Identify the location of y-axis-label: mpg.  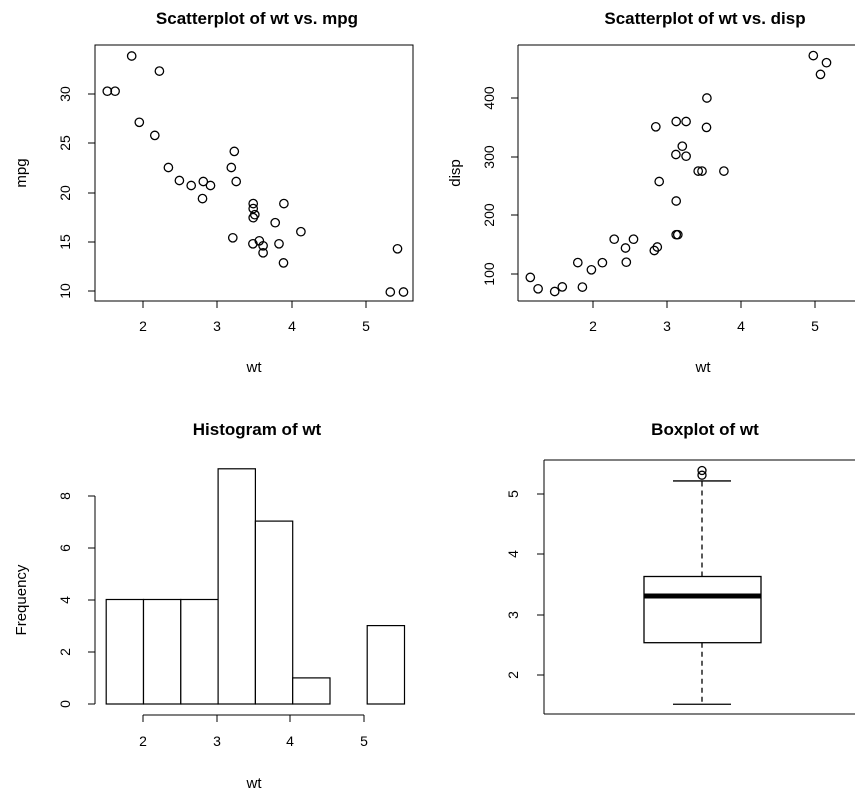
(21, 172).